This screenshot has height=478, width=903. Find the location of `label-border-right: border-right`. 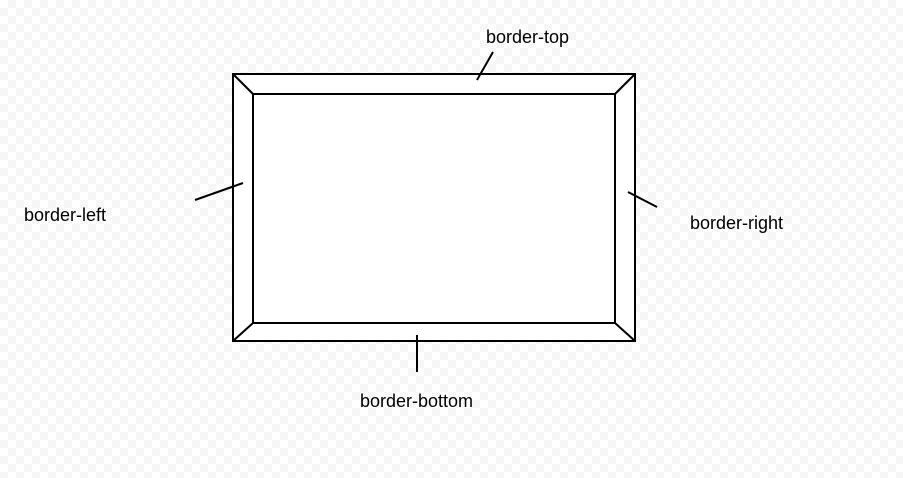

label-border-right: border-right is located at coordinates (736, 223).